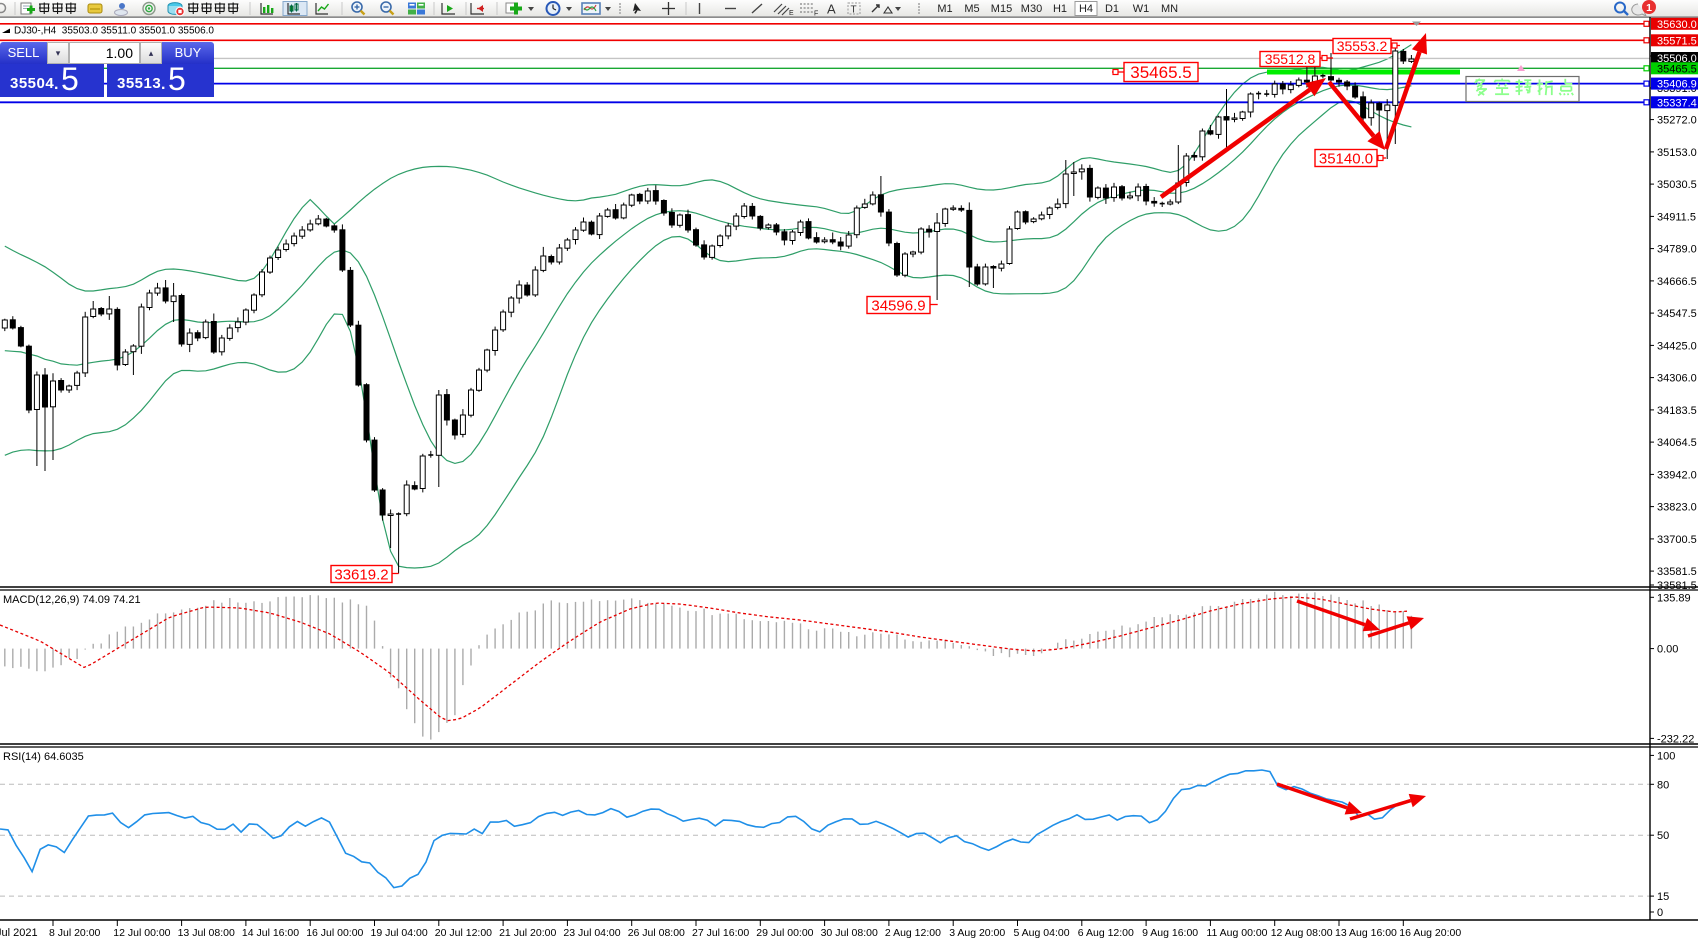  Describe the element at coordinates (816, 14) in the screenshot. I see `svg-text: F` at that location.